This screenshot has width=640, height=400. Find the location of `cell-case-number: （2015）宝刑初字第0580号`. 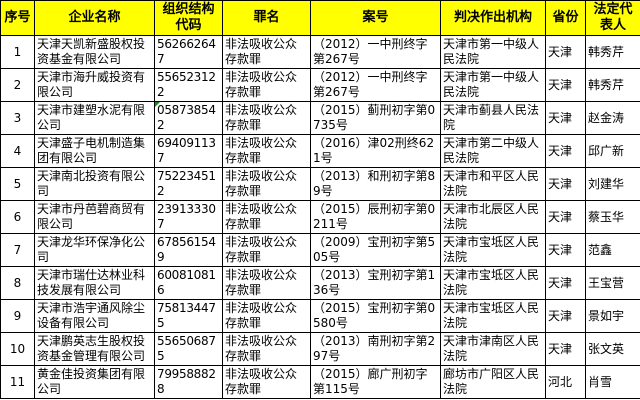

cell-case-number: （2015）宝刑初字第0580号 is located at coordinates (375, 316).